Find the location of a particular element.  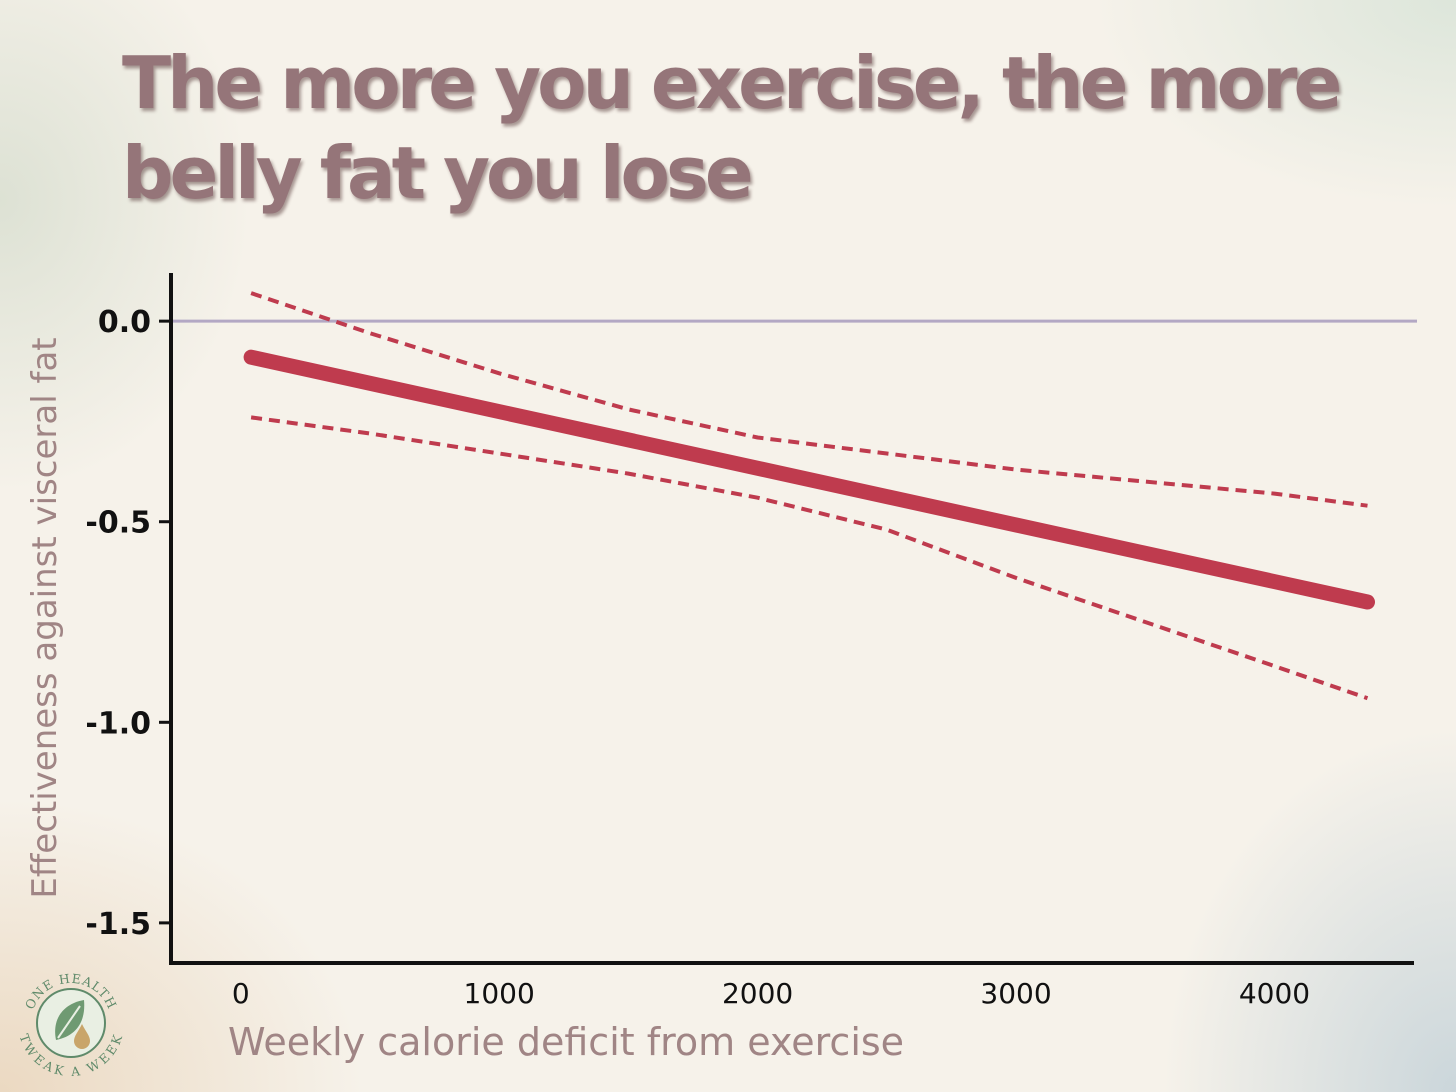

x-tick-label: 0 is located at coordinates (241, 993).